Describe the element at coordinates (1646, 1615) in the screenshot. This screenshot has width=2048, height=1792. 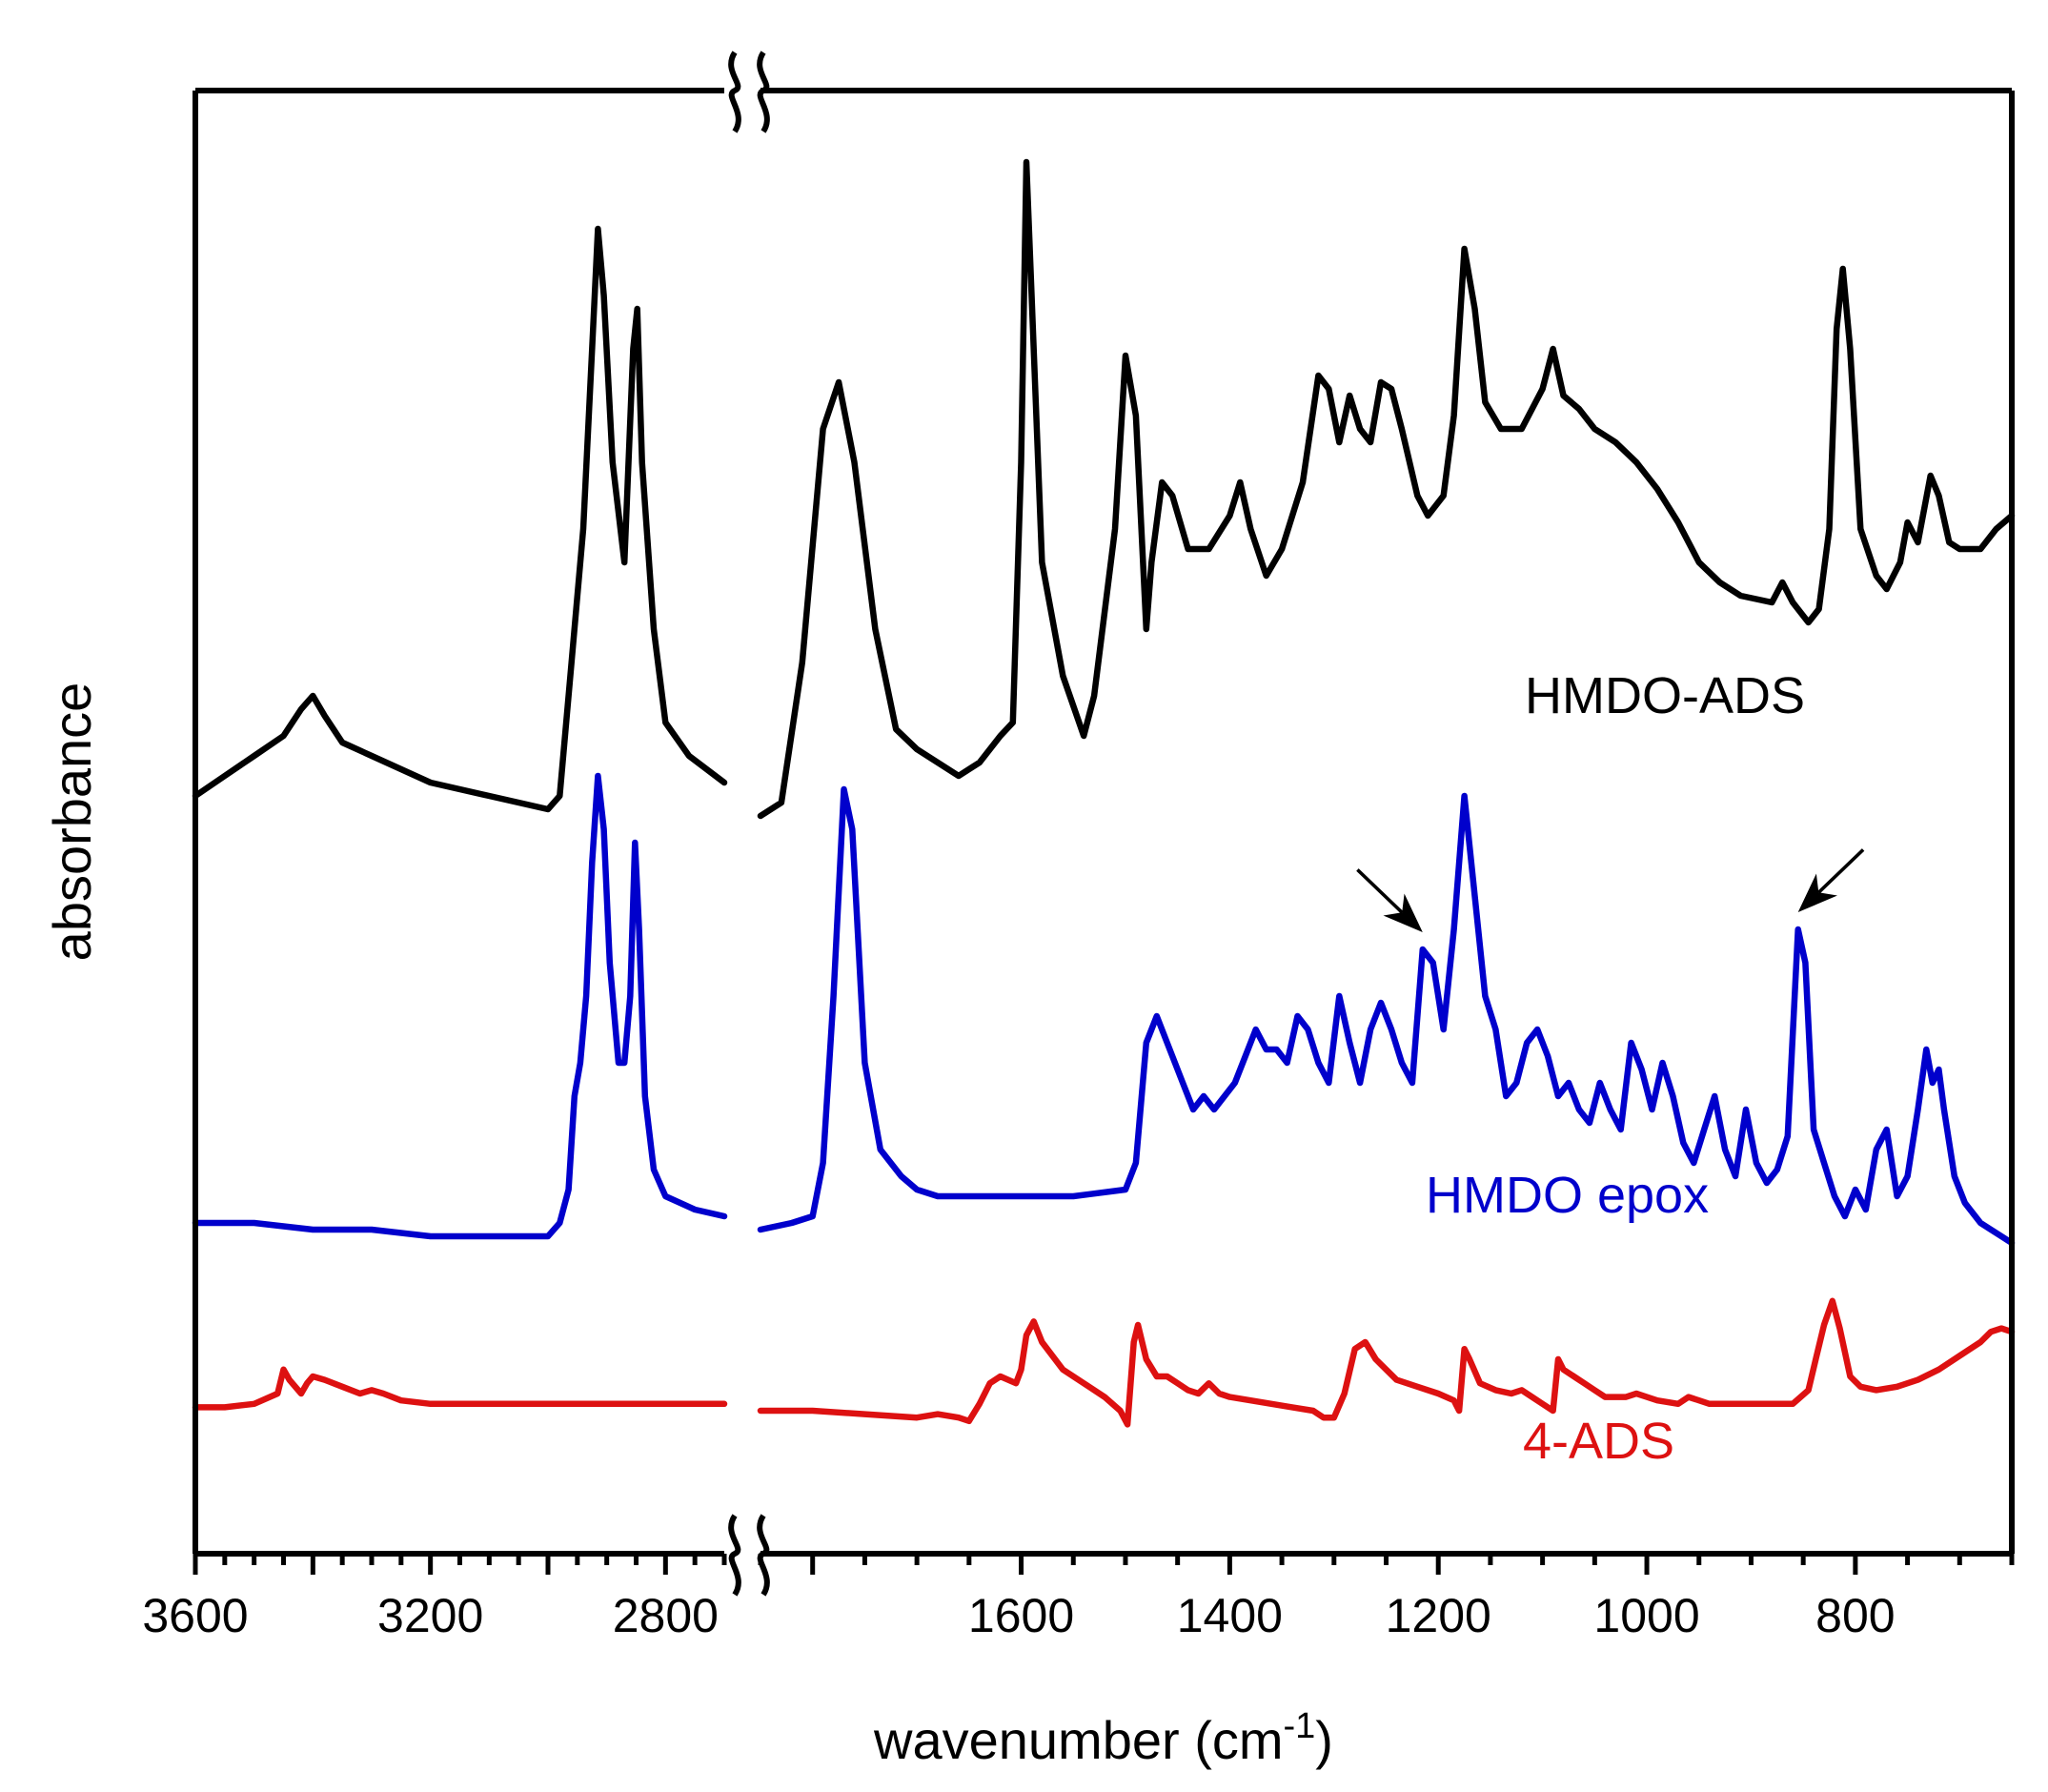
I see `x-tick-label-1000: 1000` at that location.